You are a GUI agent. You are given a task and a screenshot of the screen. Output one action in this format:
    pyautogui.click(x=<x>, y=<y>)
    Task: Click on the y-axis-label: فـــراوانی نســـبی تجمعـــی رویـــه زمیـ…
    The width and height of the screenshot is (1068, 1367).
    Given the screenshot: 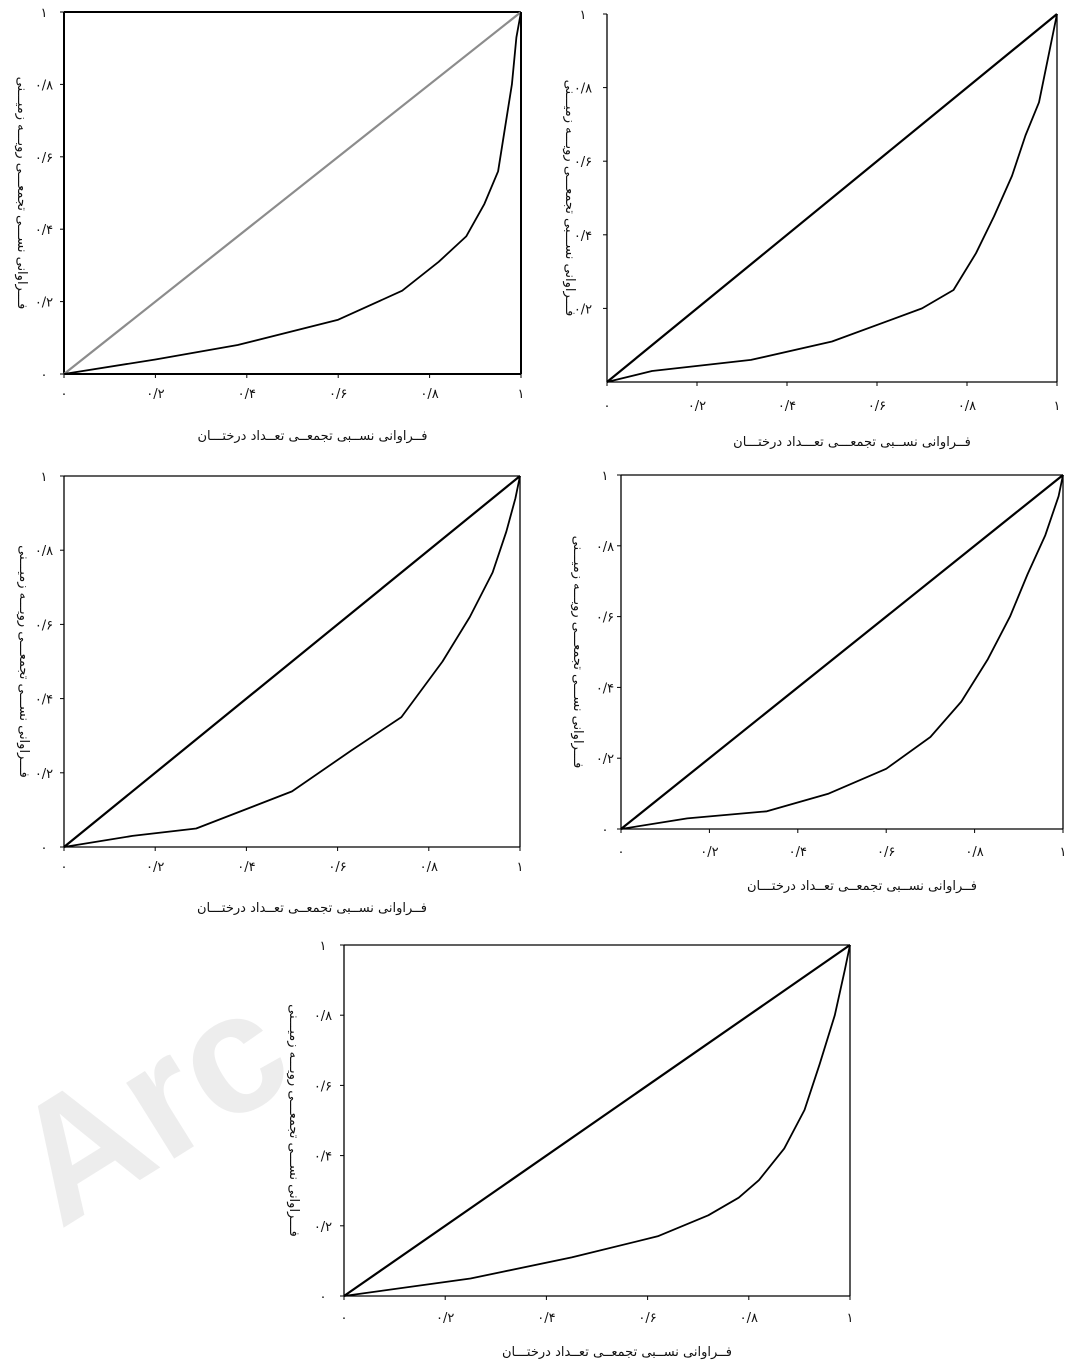 What is the action you would take?
    pyautogui.click(x=569, y=198)
    